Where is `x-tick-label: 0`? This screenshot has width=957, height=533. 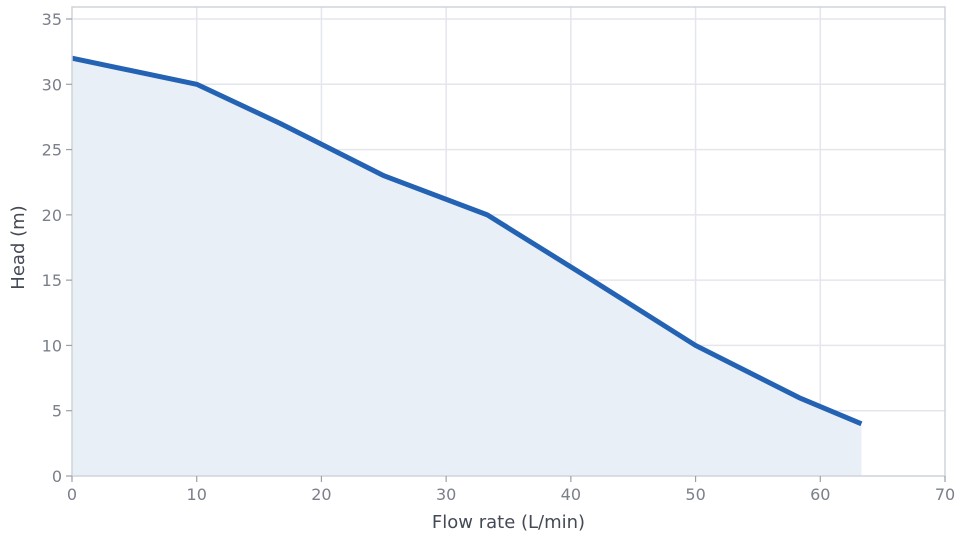
x-tick-label: 0 is located at coordinates (72, 494).